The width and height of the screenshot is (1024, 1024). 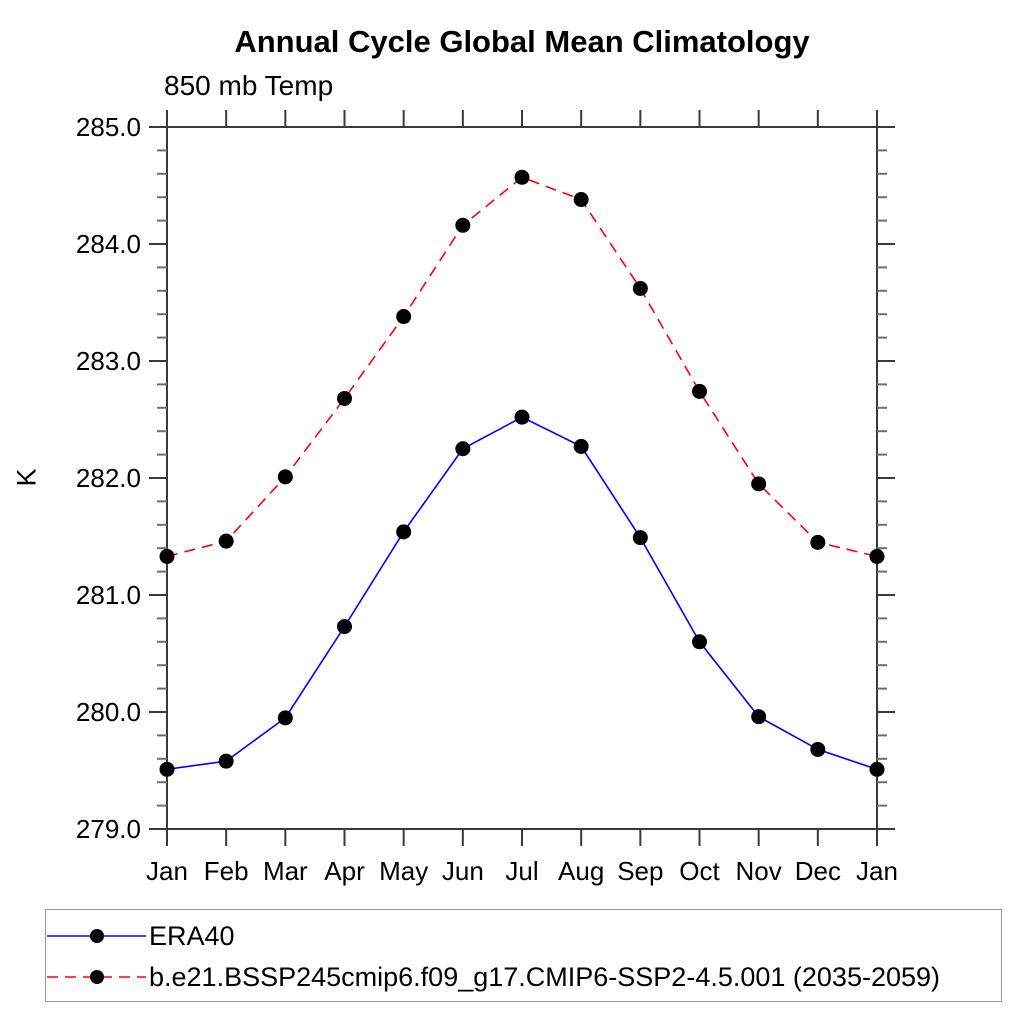 I want to click on data-point-s1-Aug, so click(x=581, y=200).